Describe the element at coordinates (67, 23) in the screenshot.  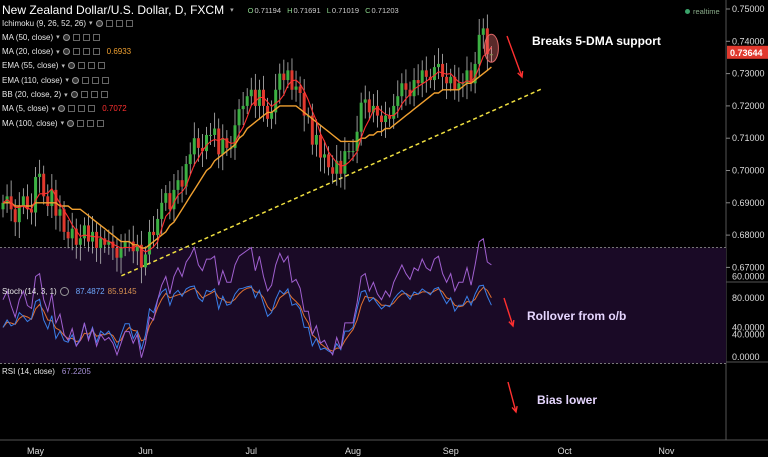
I see `indicator-row: Ichimoku (9, 26, 52, 26) ▾` at that location.